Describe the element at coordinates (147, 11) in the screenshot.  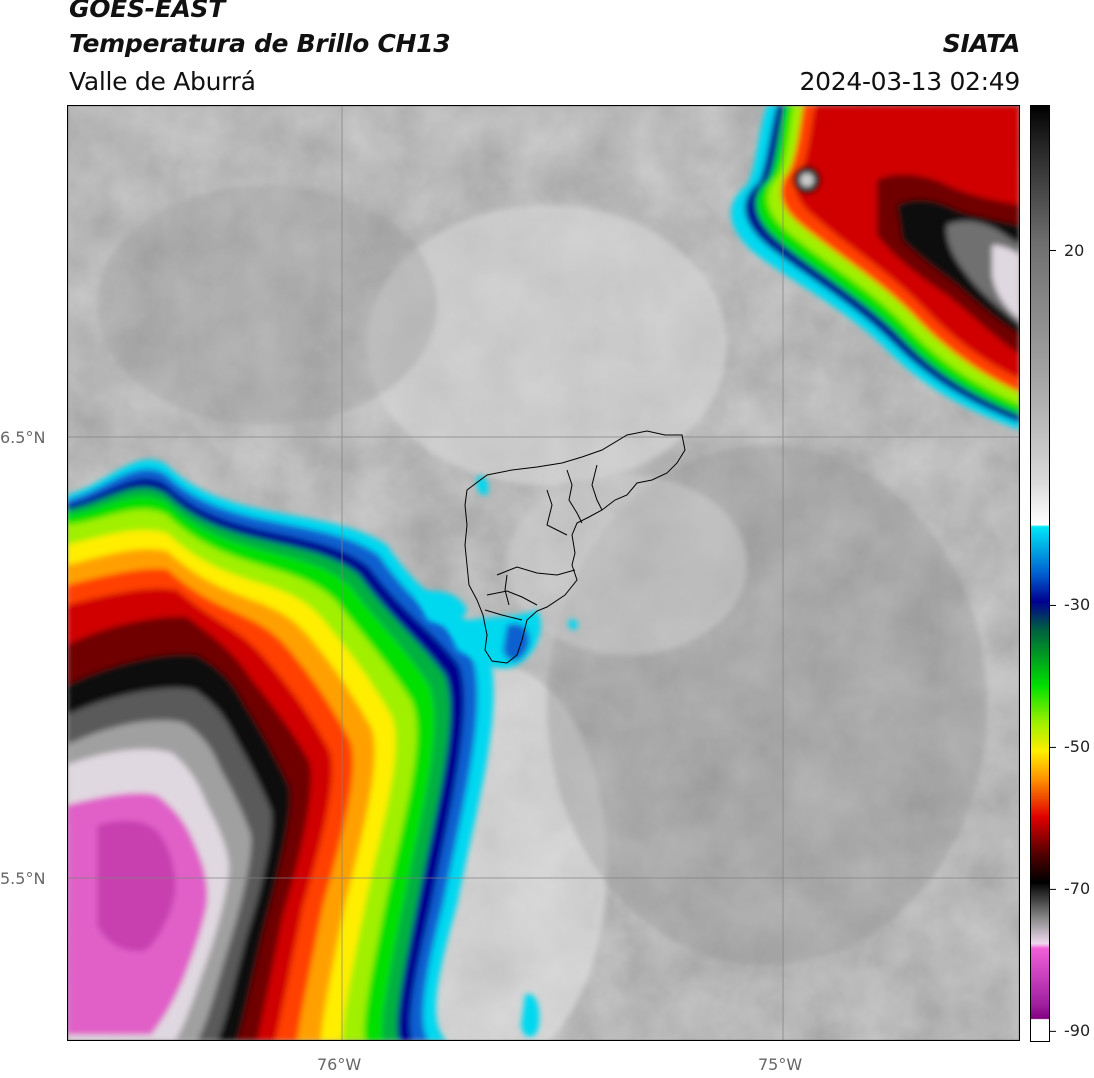
I see `satellite-title: GOES-EAST` at that location.